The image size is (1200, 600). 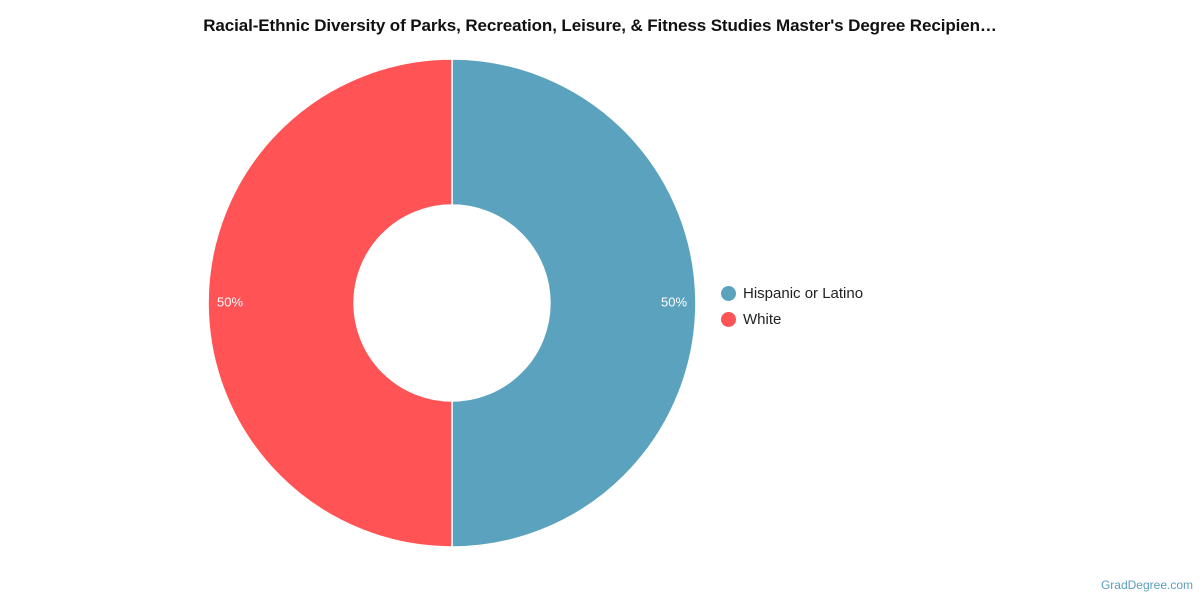 What do you see at coordinates (1146, 585) in the screenshot?
I see `source-credit: GradDegree.com` at bounding box center [1146, 585].